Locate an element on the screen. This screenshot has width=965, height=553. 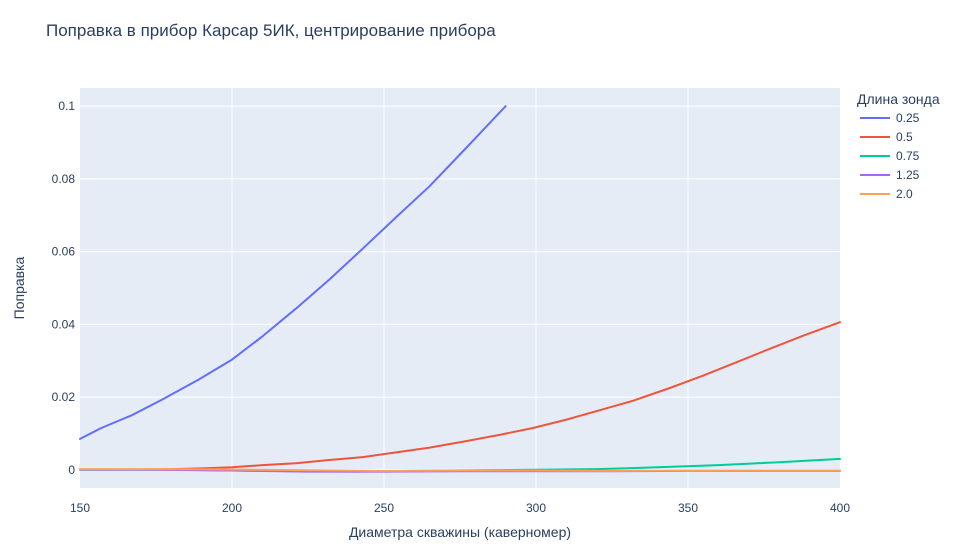
legend-label: 0.75 is located at coordinates (908, 156).